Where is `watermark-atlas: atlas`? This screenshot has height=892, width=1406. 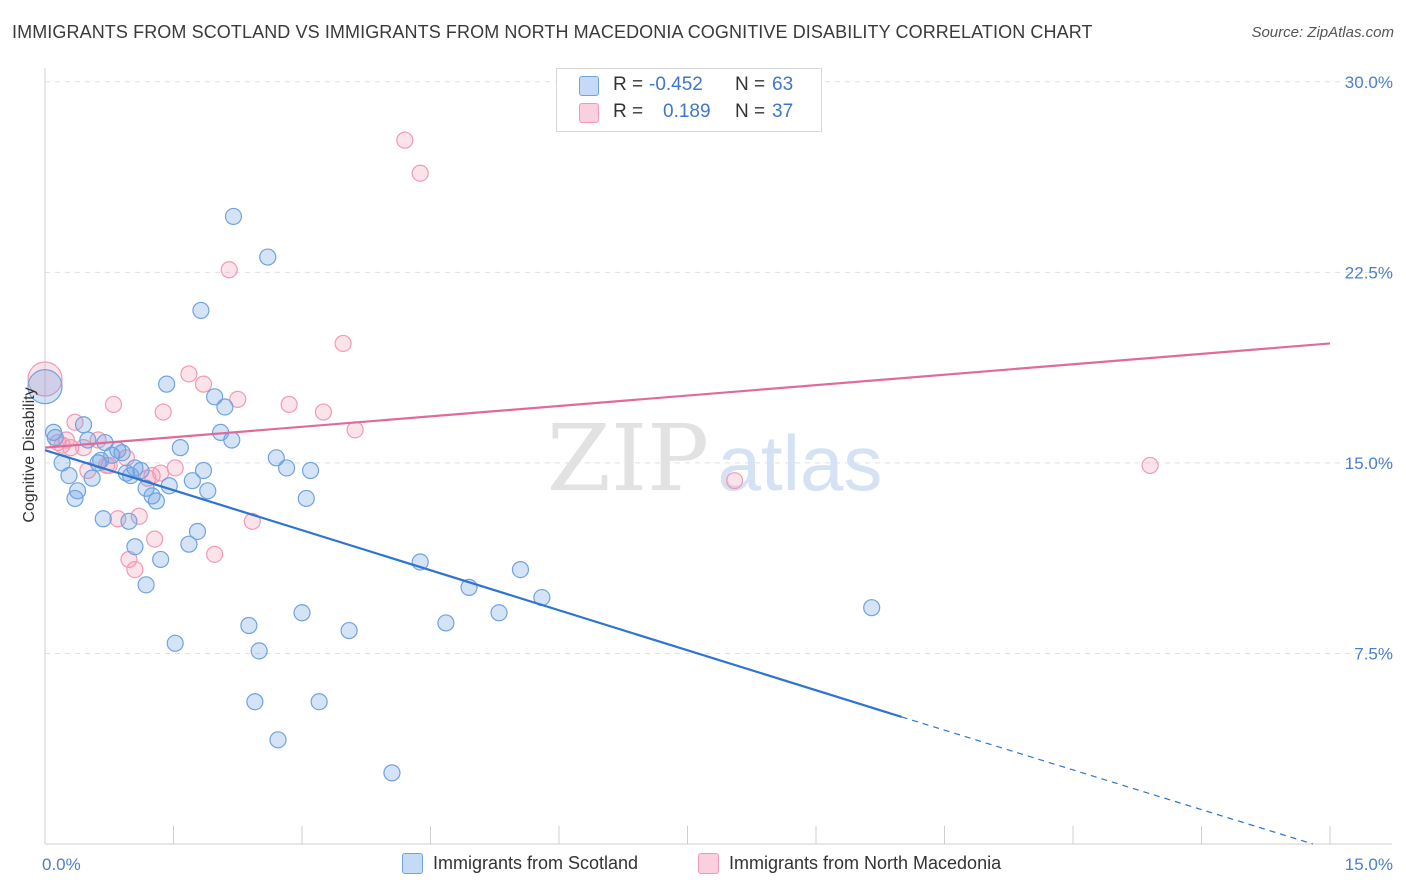
watermark-atlas: atlas is located at coordinates (800, 463).